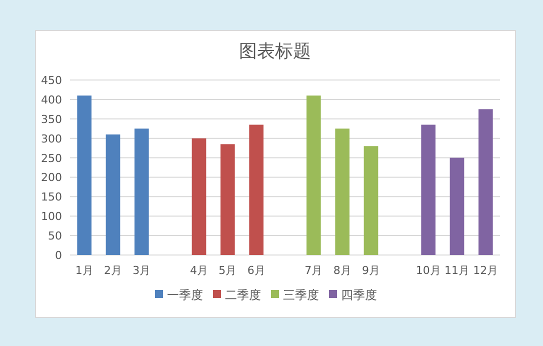 Image resolution: width=543 pixels, height=346 pixels. What do you see at coordinates (55, 236) in the screenshot?
I see `y-tick-label: 50` at bounding box center [55, 236].